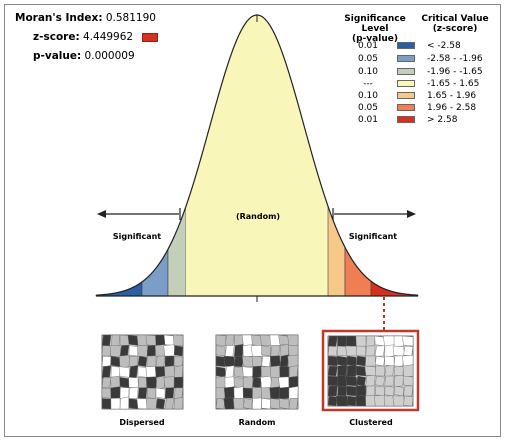 Image resolution: width=507 pixels, height=443 pixels. I want to click on random-label-pattern: Random, so click(257, 422).